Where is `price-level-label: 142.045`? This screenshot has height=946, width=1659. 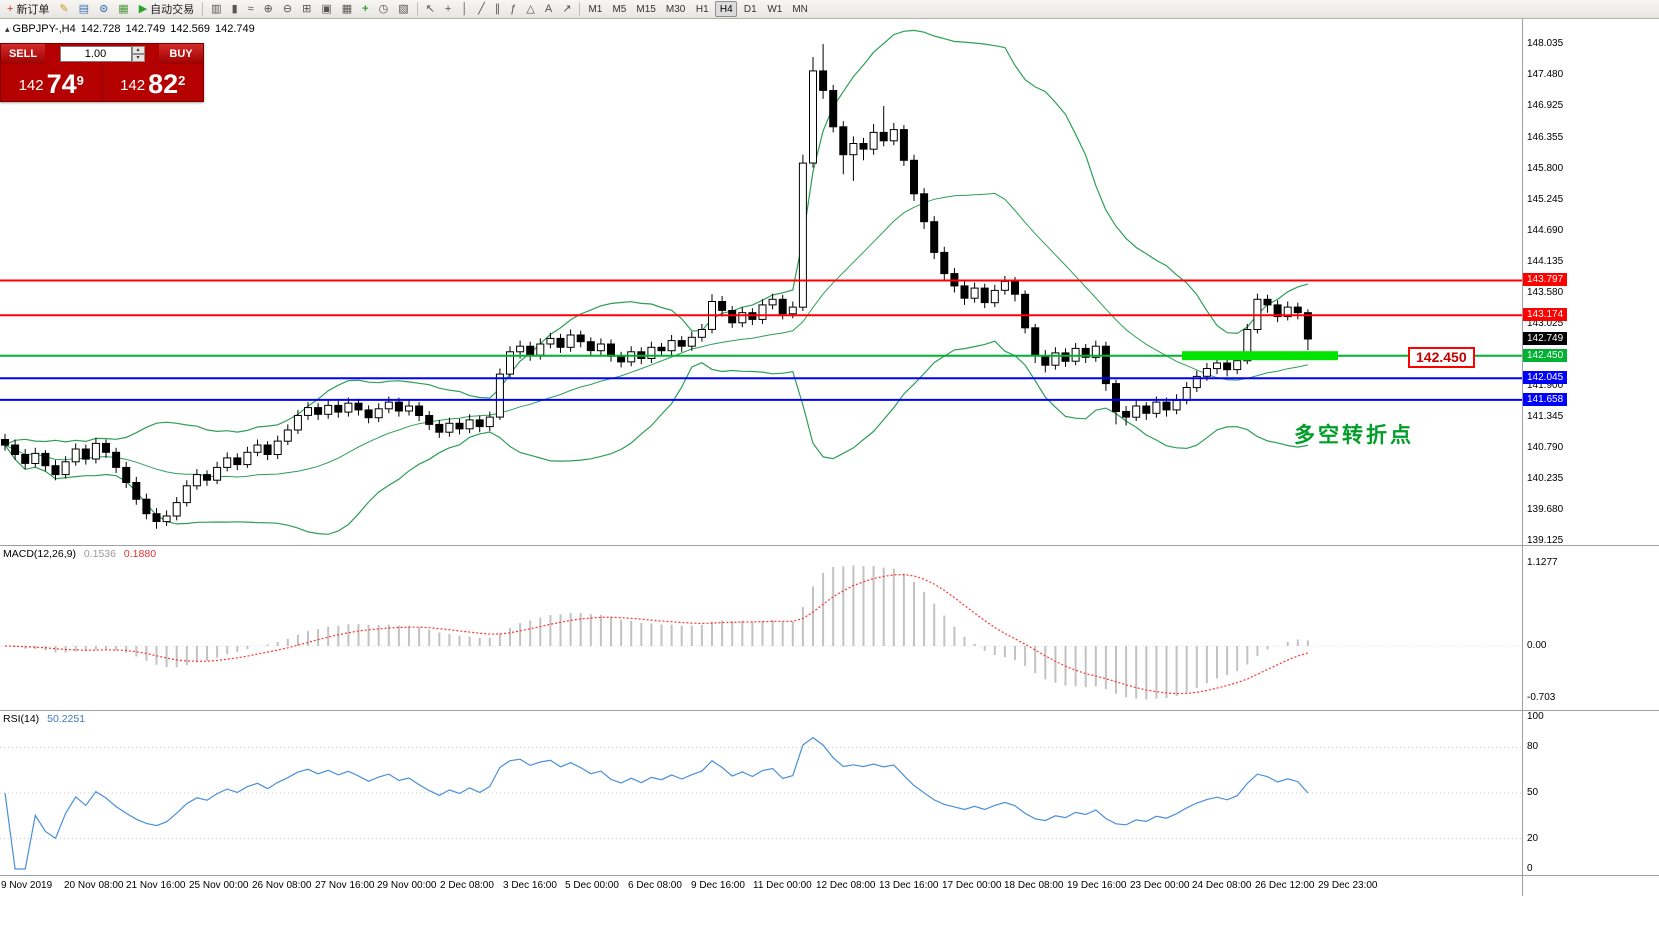
price-level-label: 142.045 is located at coordinates (1545, 377).